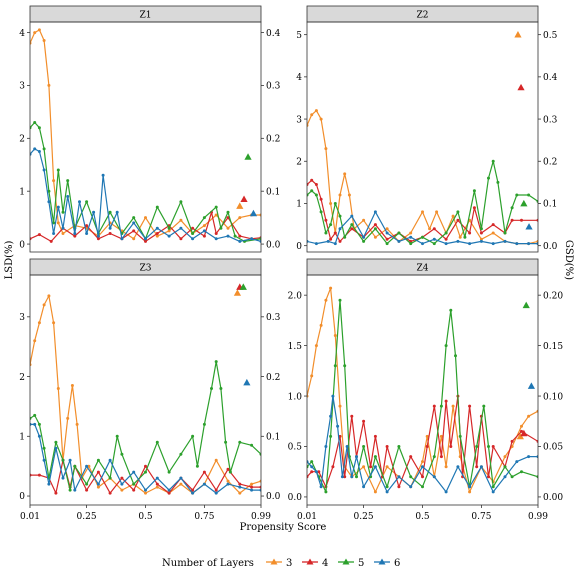 This screenshot has height=581, width=581. What do you see at coordinates (364, 517) in the screenshot?
I see `x-tick-label: 0.25` at bounding box center [364, 517].